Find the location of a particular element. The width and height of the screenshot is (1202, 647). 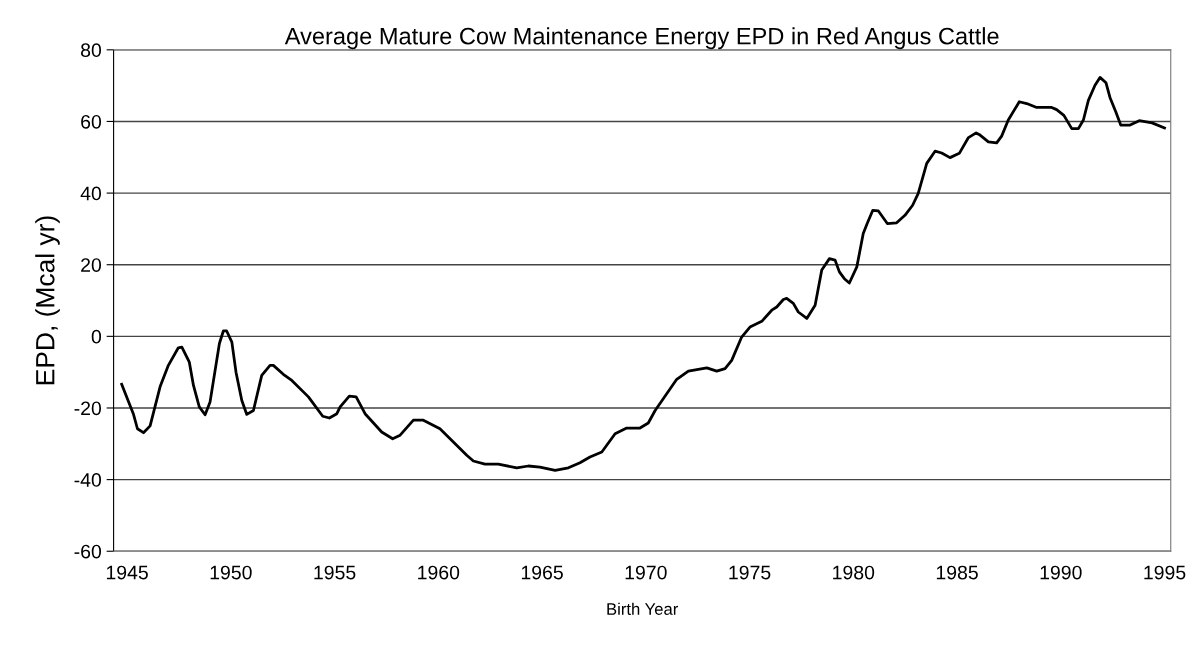

x-tick-label: 1960 is located at coordinates (439, 572).